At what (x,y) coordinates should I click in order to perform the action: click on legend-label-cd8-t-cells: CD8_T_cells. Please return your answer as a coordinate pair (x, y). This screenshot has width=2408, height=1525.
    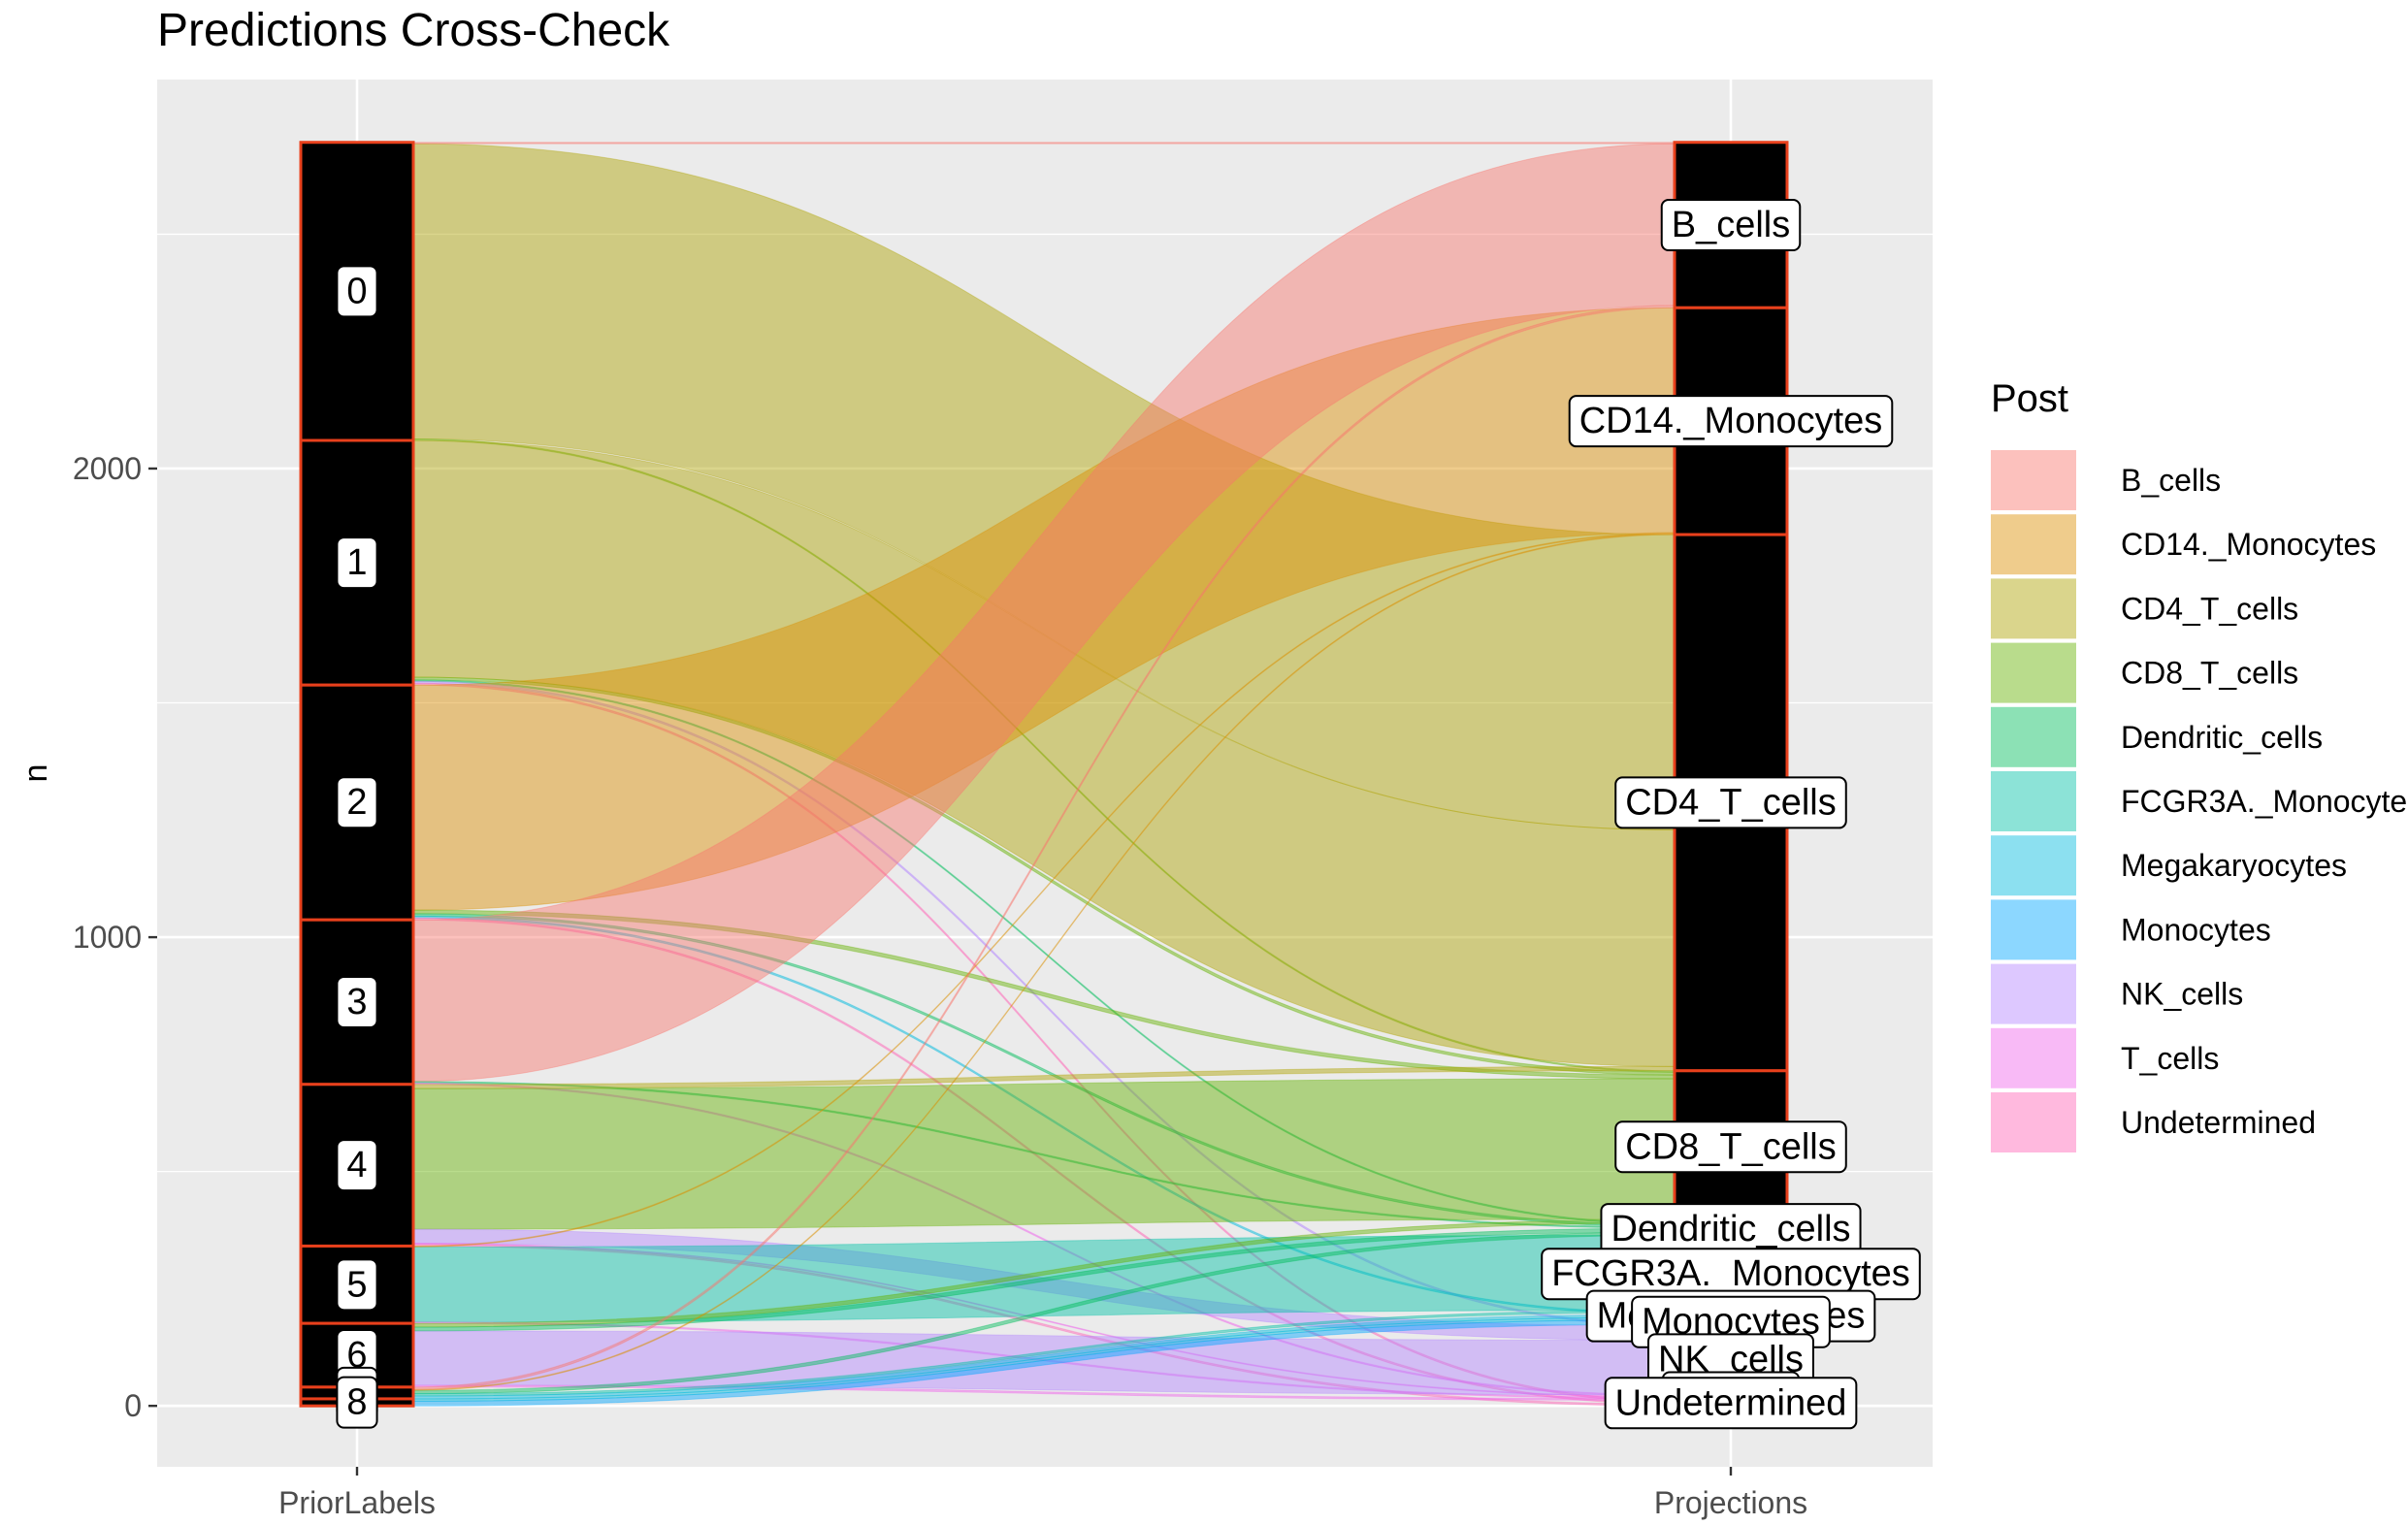
    Looking at the image, I should click on (2209, 673).